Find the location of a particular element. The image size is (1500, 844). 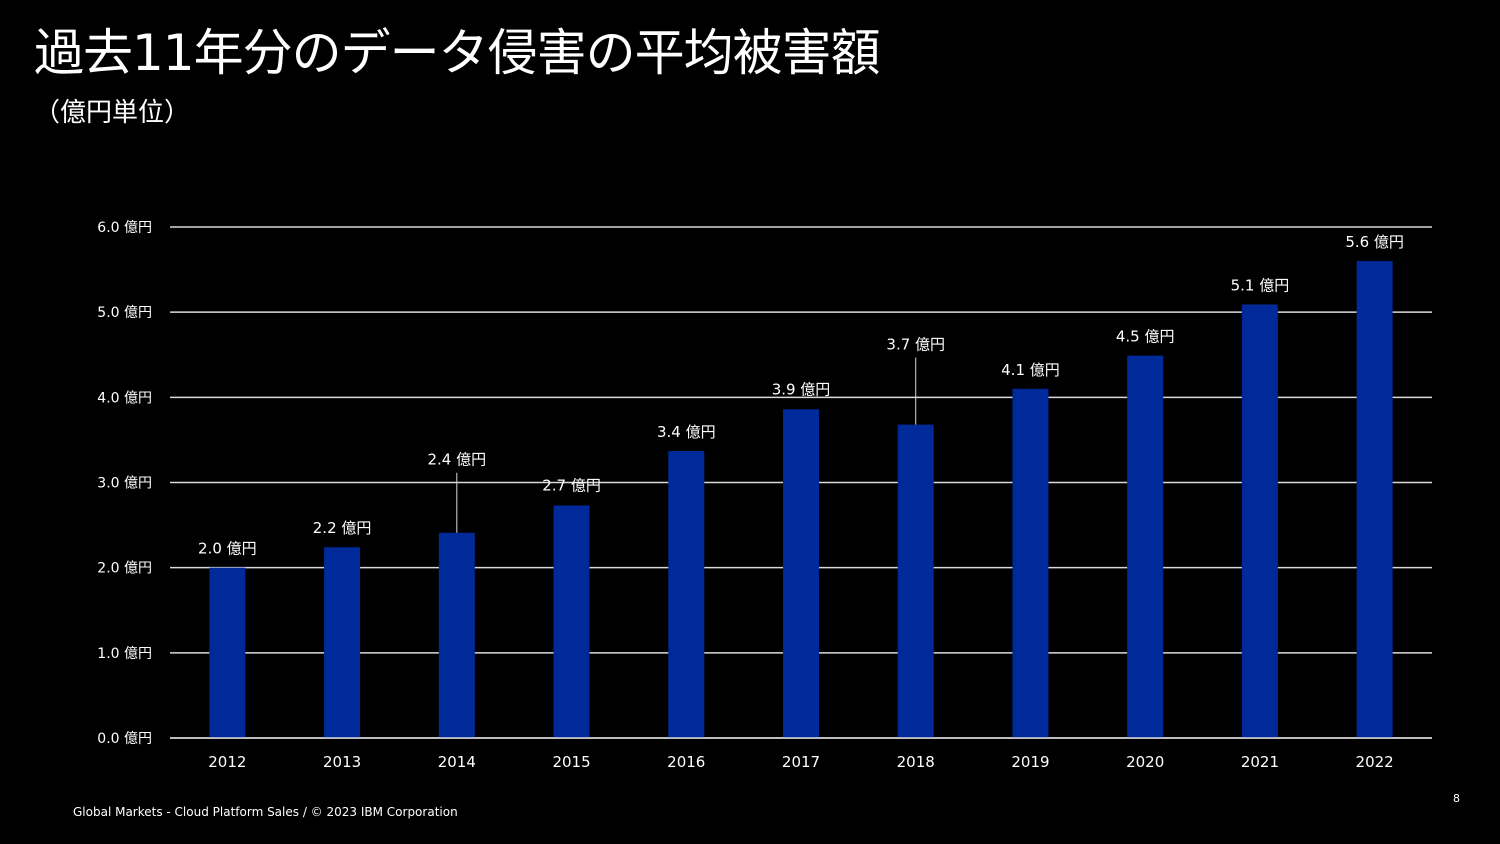

page-number: 8 is located at coordinates (1456, 798).